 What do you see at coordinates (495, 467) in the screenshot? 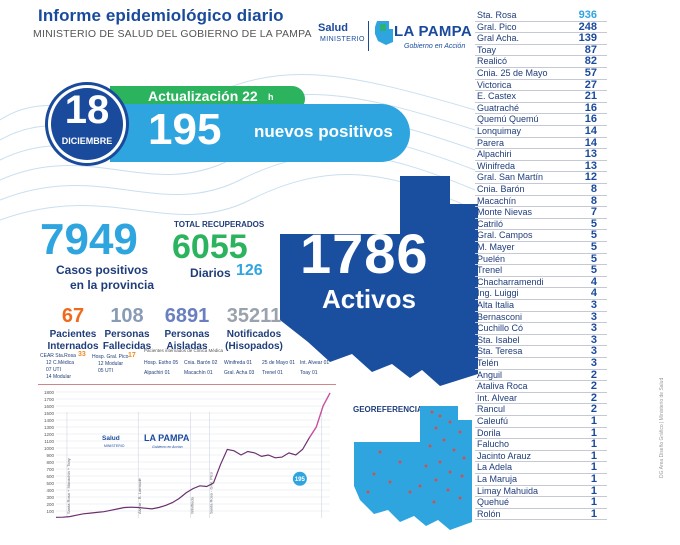
I see `locality-name: La Adela` at bounding box center [495, 467].